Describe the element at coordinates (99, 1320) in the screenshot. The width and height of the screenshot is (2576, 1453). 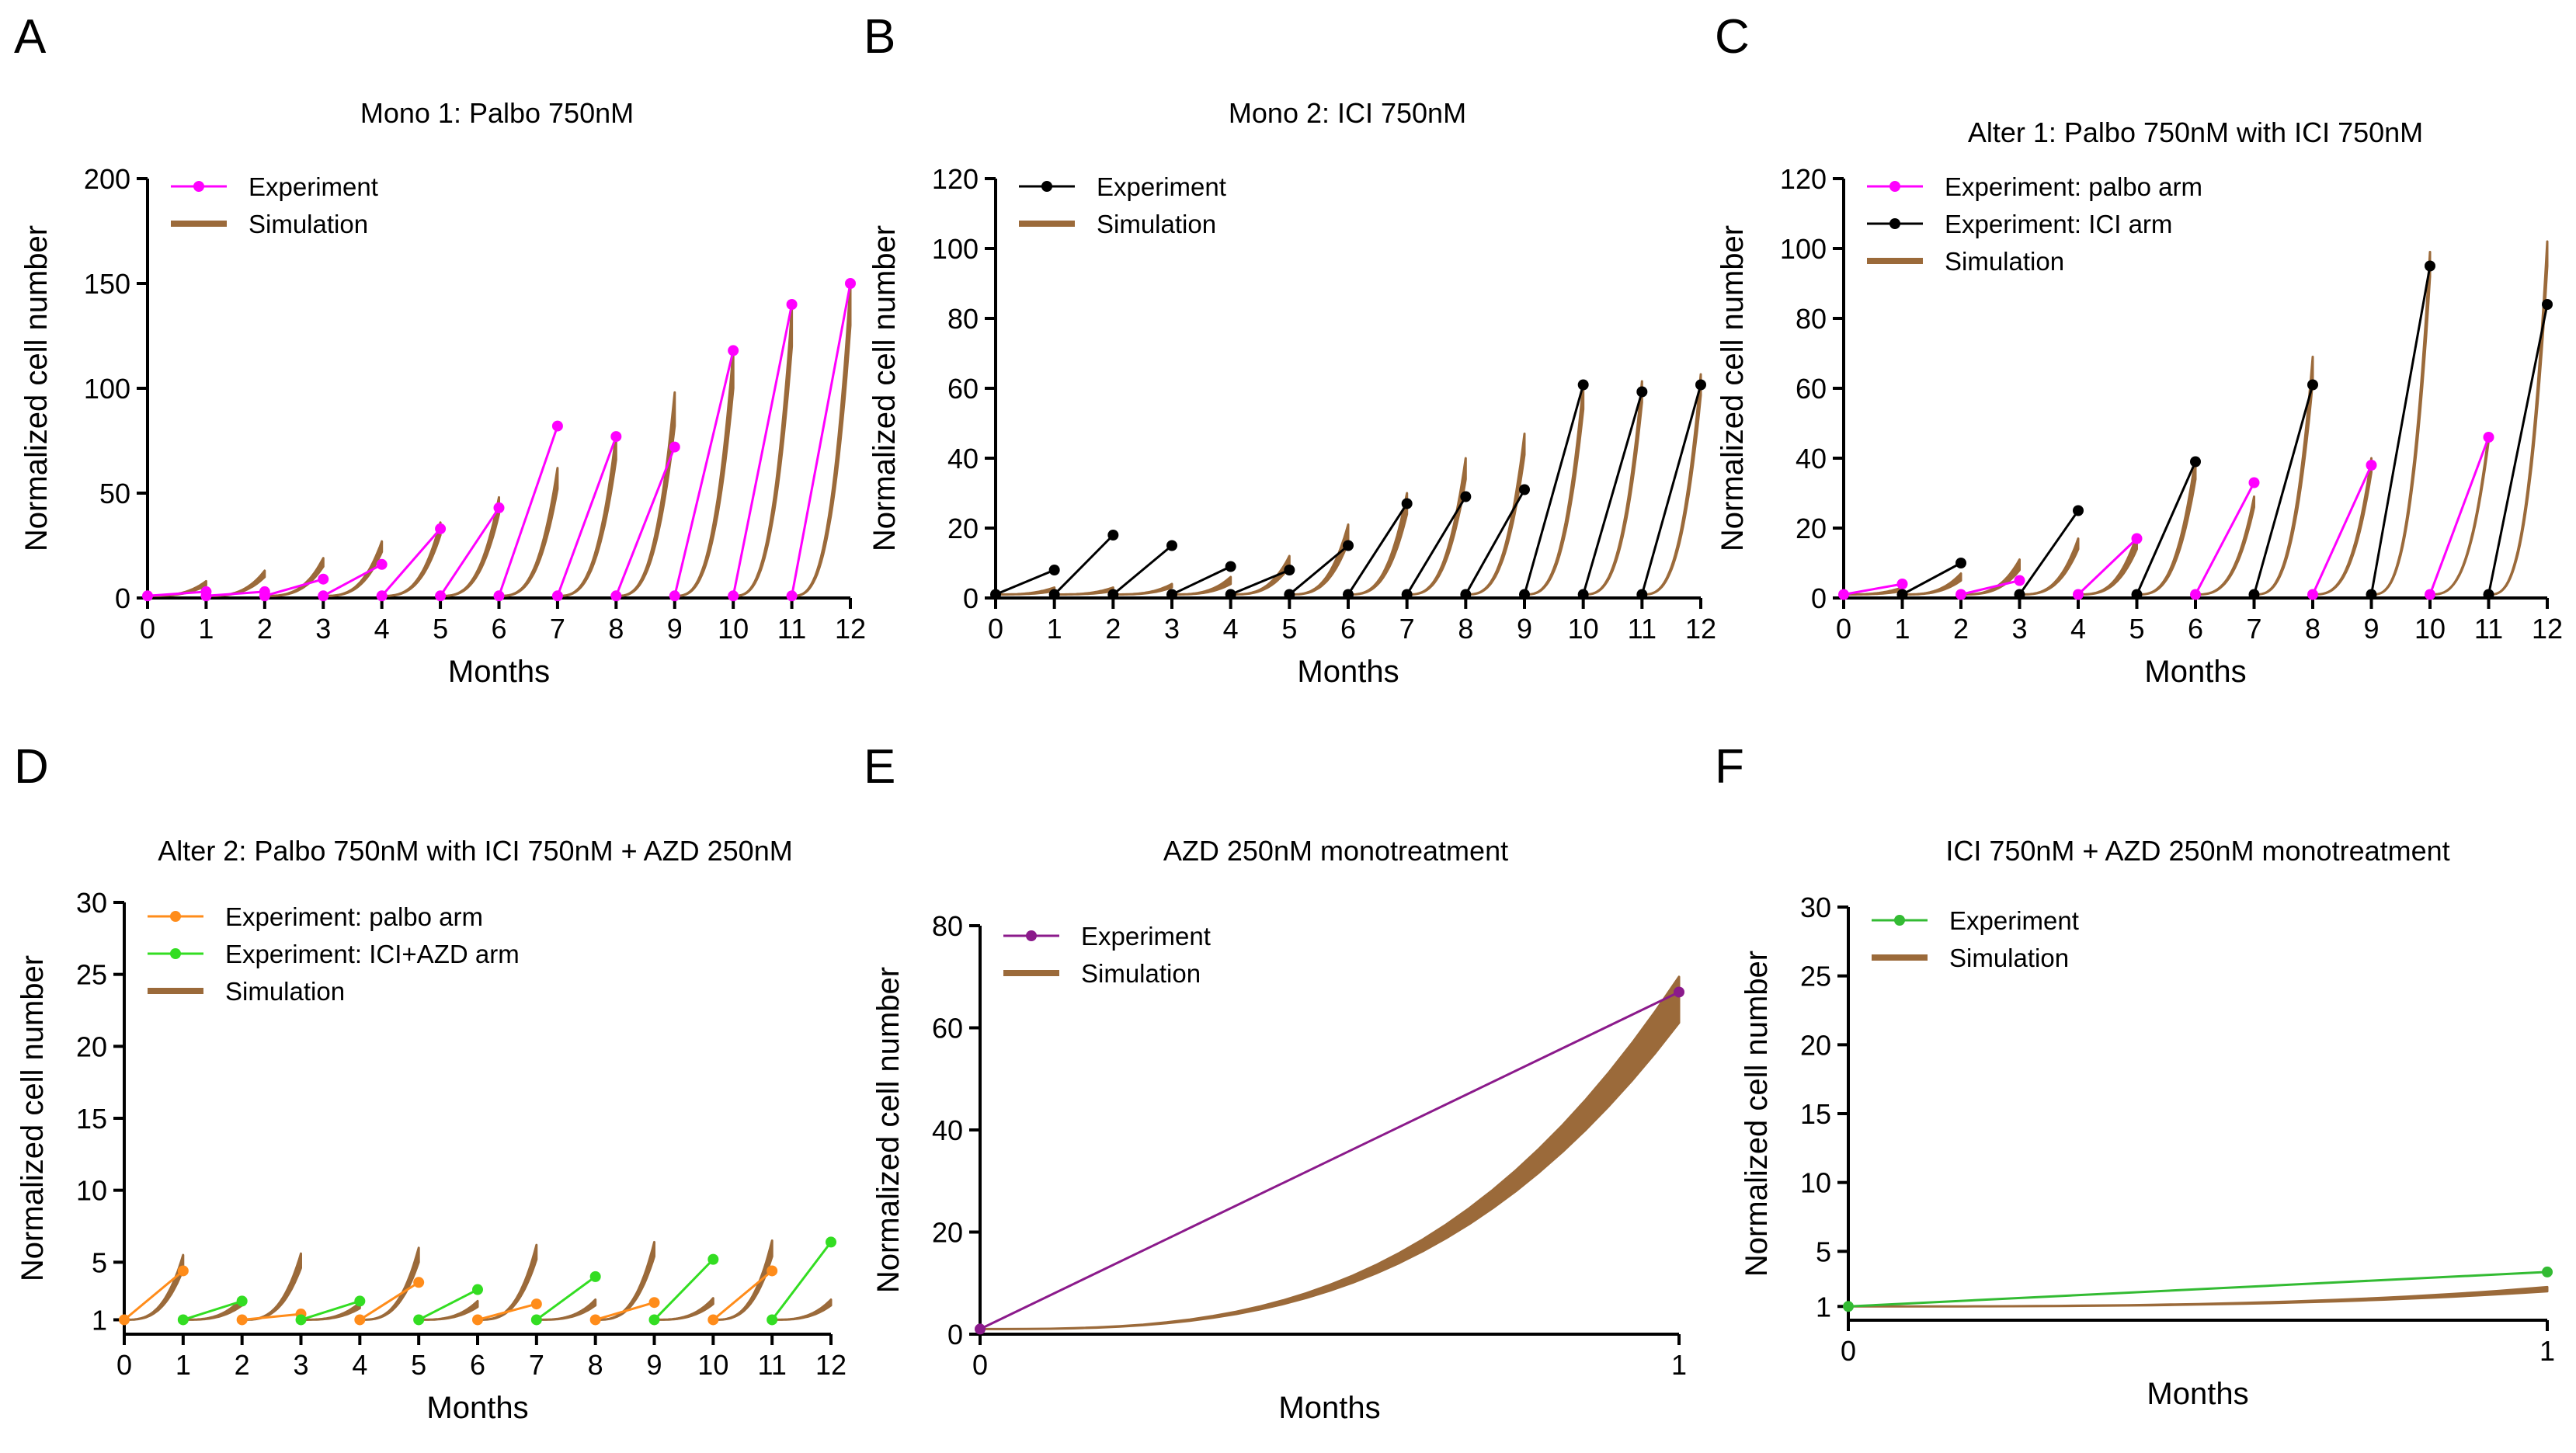
I see `y-tick-label-d: 1` at that location.